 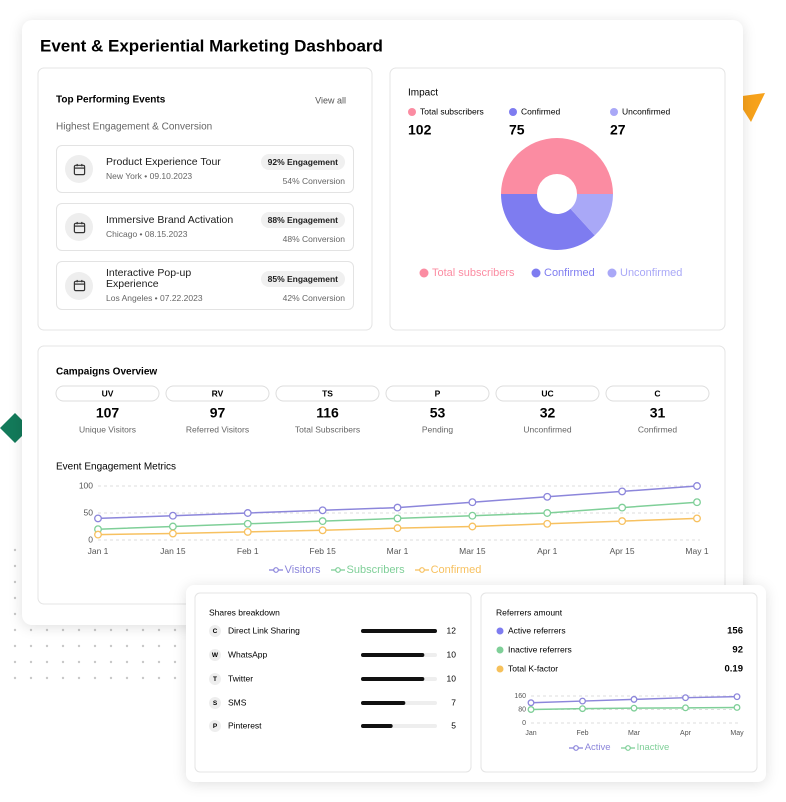 I want to click on event-name: Product Experience Tour, so click(x=163, y=162).